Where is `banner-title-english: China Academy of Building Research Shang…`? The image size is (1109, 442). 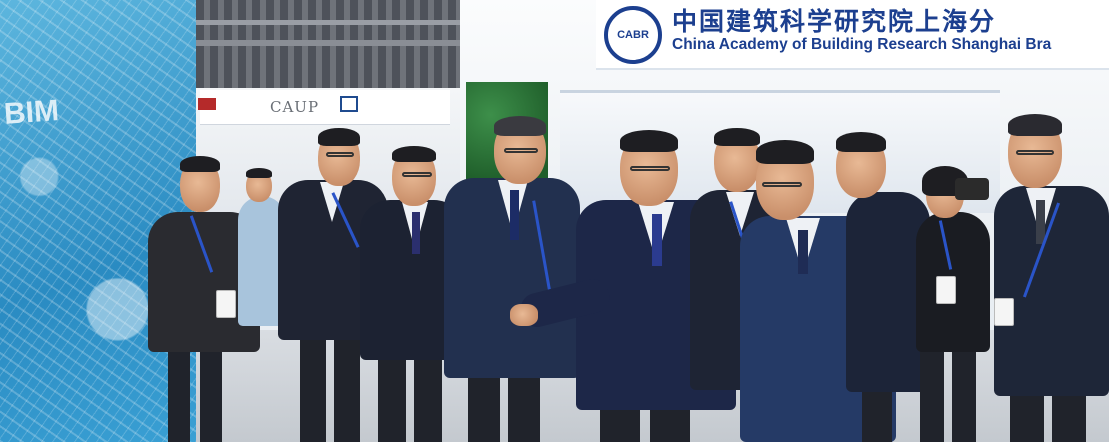 banner-title-english: China Academy of Building Research Shang… is located at coordinates (862, 44).